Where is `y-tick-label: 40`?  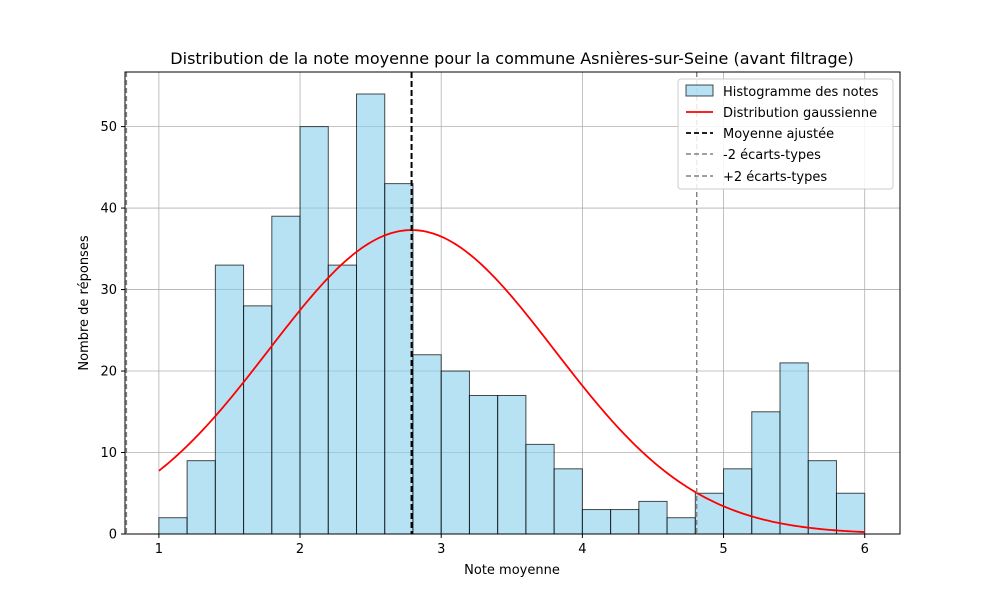
y-tick-label: 40 is located at coordinates (108, 209).